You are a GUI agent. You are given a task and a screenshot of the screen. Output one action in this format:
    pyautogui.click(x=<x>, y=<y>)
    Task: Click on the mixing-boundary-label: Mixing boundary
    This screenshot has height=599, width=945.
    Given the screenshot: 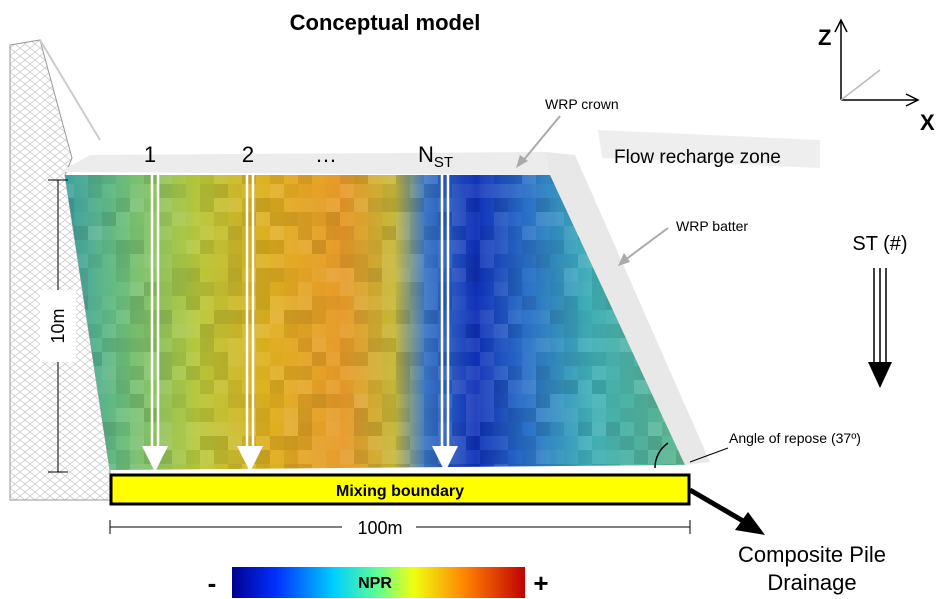 What is the action you would take?
    pyautogui.click(x=400, y=491)
    